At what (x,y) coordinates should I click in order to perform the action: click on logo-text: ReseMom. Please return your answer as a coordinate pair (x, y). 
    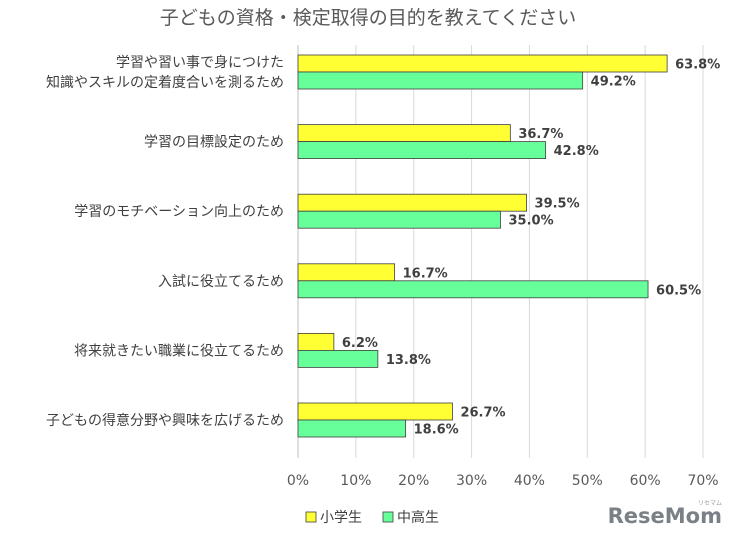
    Looking at the image, I should click on (665, 516).